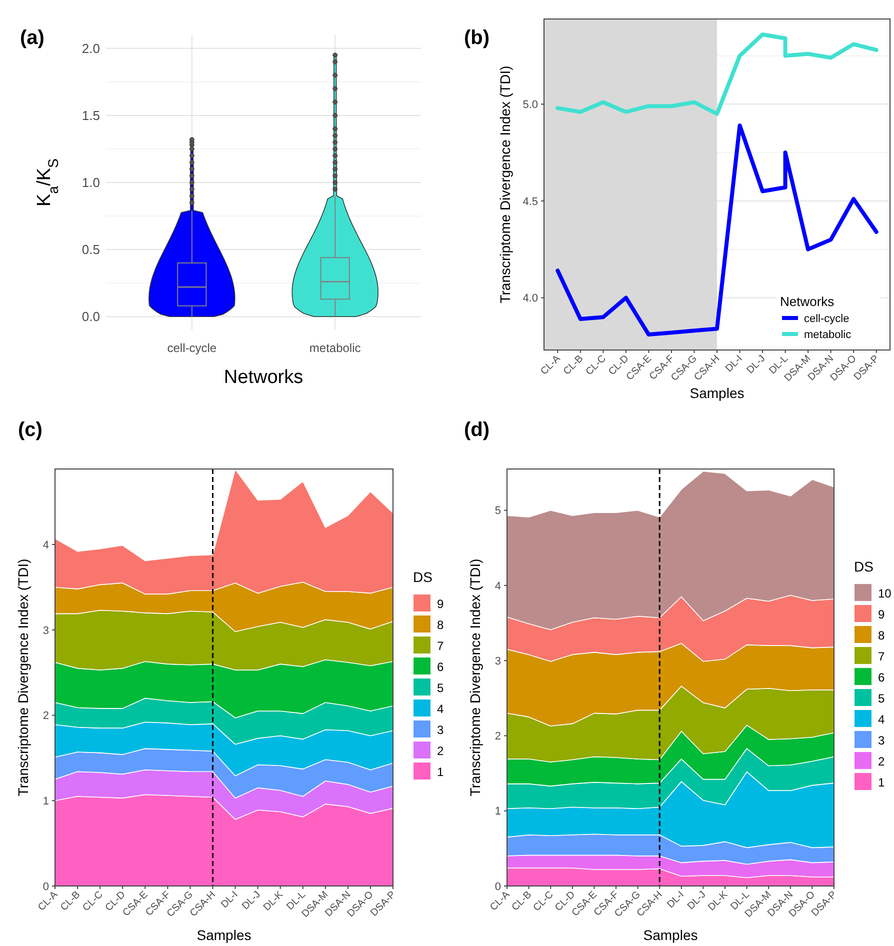 The width and height of the screenshot is (894, 946). I want to click on y-tick-label: 4.5, so click(530, 202).